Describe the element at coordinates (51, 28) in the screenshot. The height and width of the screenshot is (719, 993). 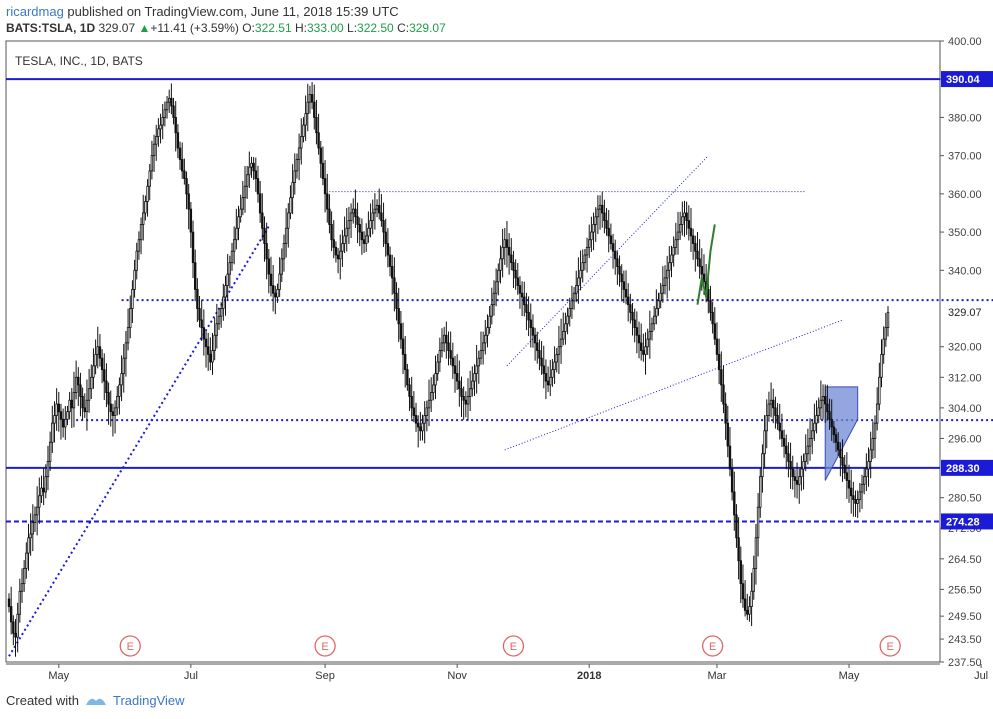
I see `symbol-label: BATS:TSLA, 1D` at that location.